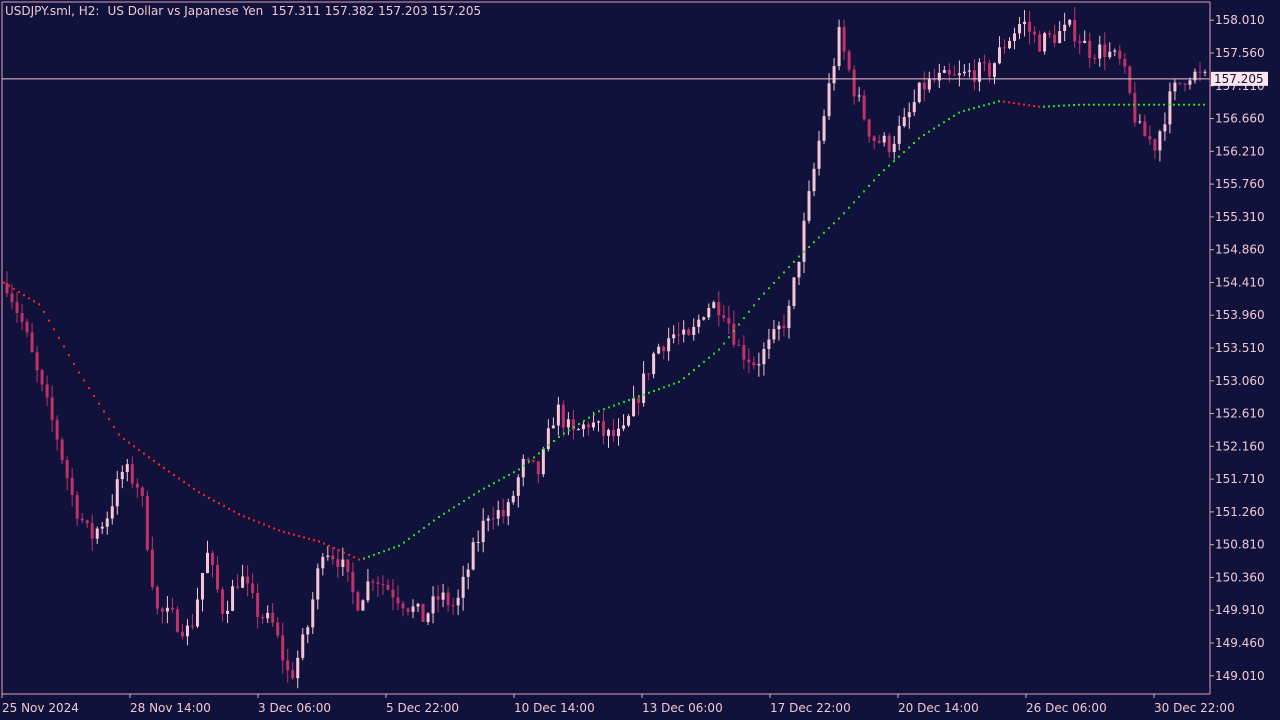 Image resolution: width=1280 pixels, height=720 pixels. What do you see at coordinates (1240, 610) in the screenshot?
I see `y-tick-label: 149.910` at bounding box center [1240, 610].